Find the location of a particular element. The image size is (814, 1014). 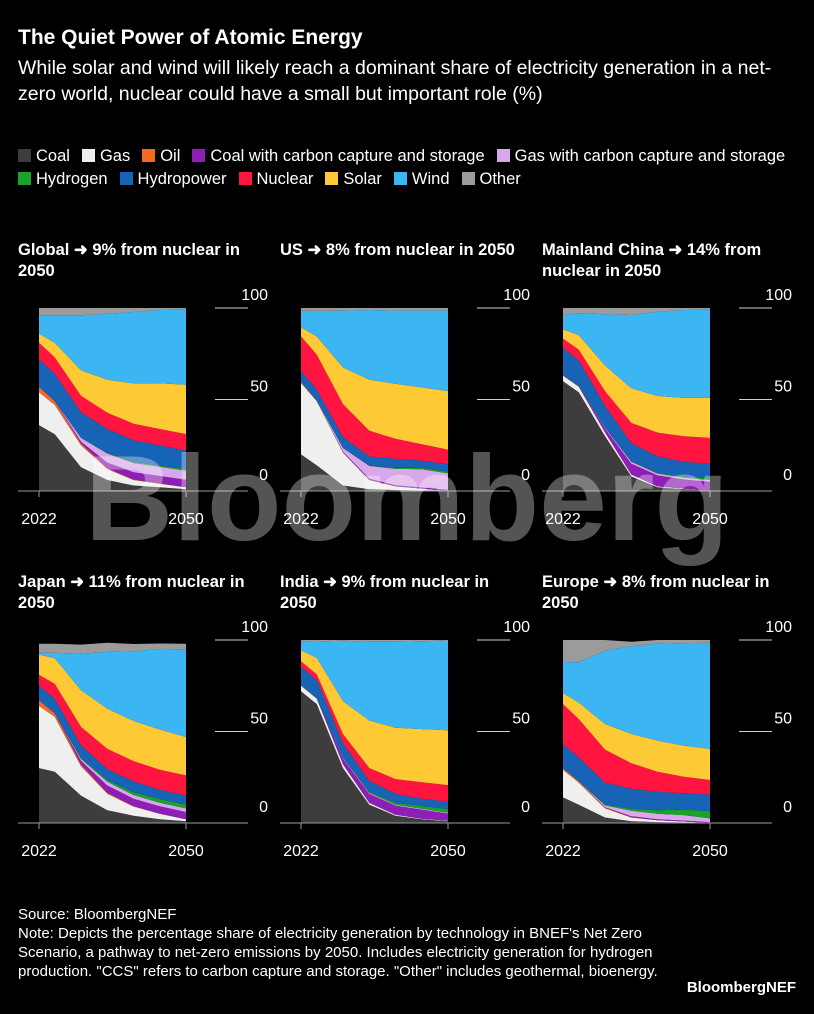

legend-item: Gas with carbon capture and storage is located at coordinates (640, 156).